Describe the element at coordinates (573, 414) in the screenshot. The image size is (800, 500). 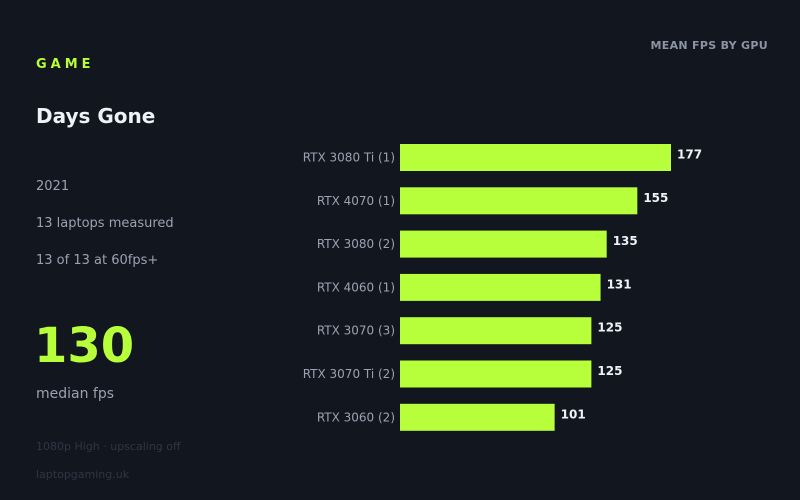
I see `value-label-6: 101` at that location.